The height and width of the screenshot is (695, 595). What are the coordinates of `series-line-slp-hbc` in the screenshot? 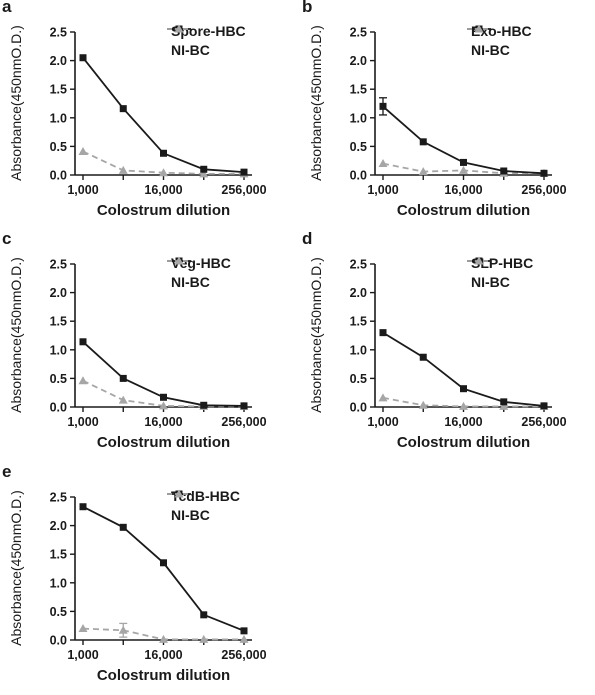 It's located at (463, 369).